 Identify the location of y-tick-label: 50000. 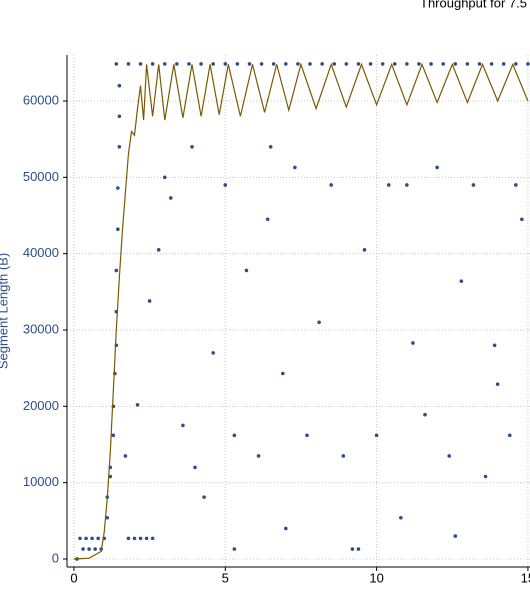
(41, 176).